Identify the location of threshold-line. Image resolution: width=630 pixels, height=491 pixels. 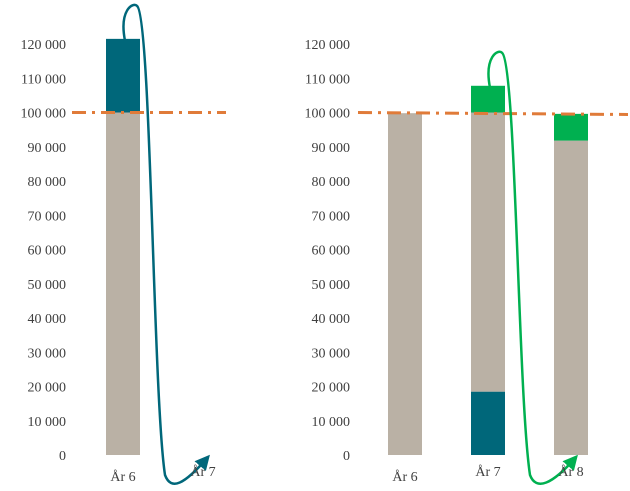
(493, 113).